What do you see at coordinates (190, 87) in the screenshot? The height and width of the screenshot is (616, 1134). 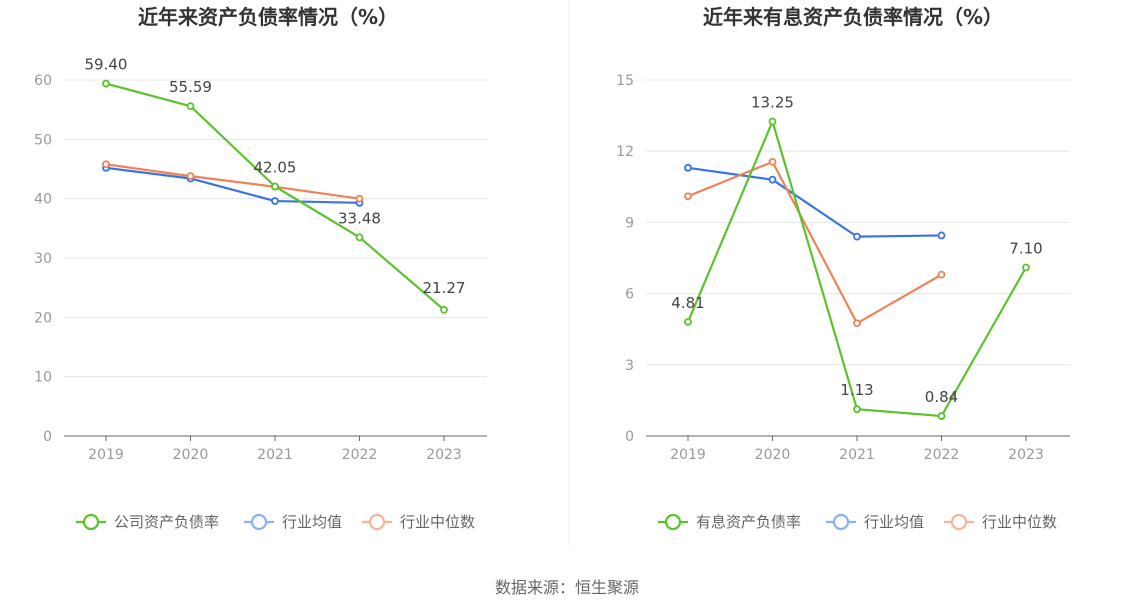 I see `data-label: 55.59` at bounding box center [190, 87].